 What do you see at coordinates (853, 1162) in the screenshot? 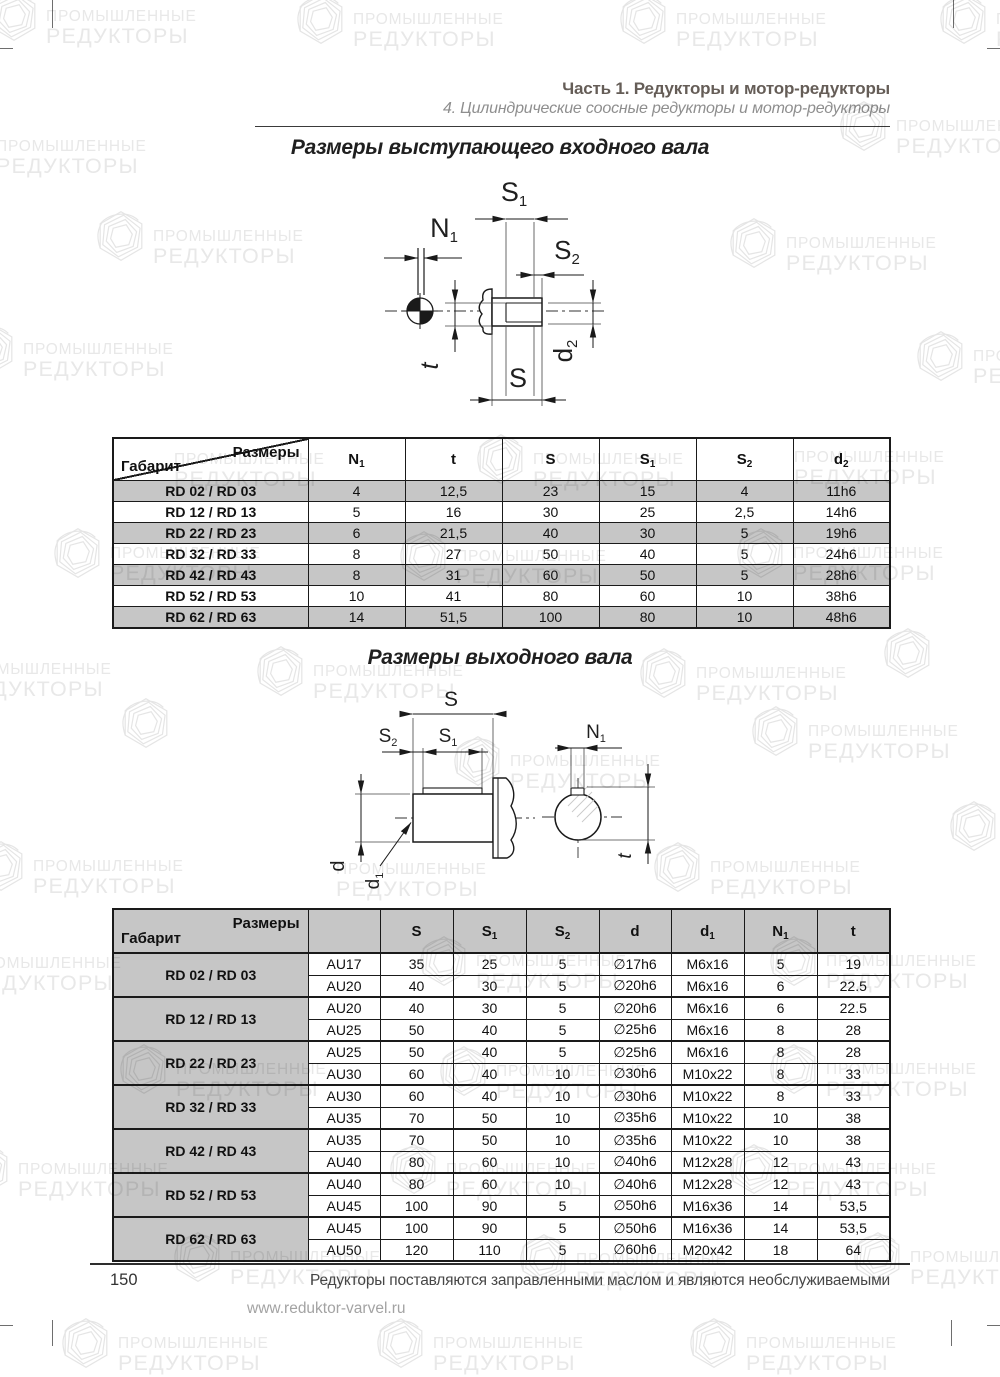
I see `value-cell: 43` at bounding box center [853, 1162].